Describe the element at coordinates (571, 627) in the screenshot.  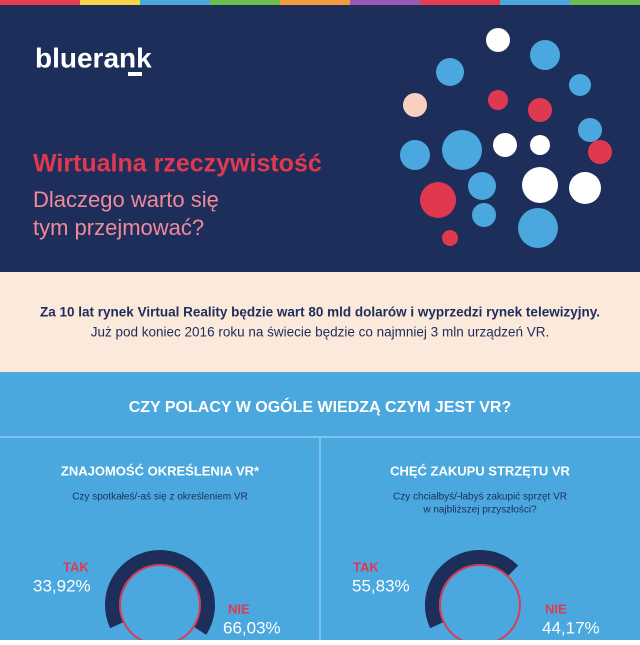
I see `slice-value: 44,17%` at that location.